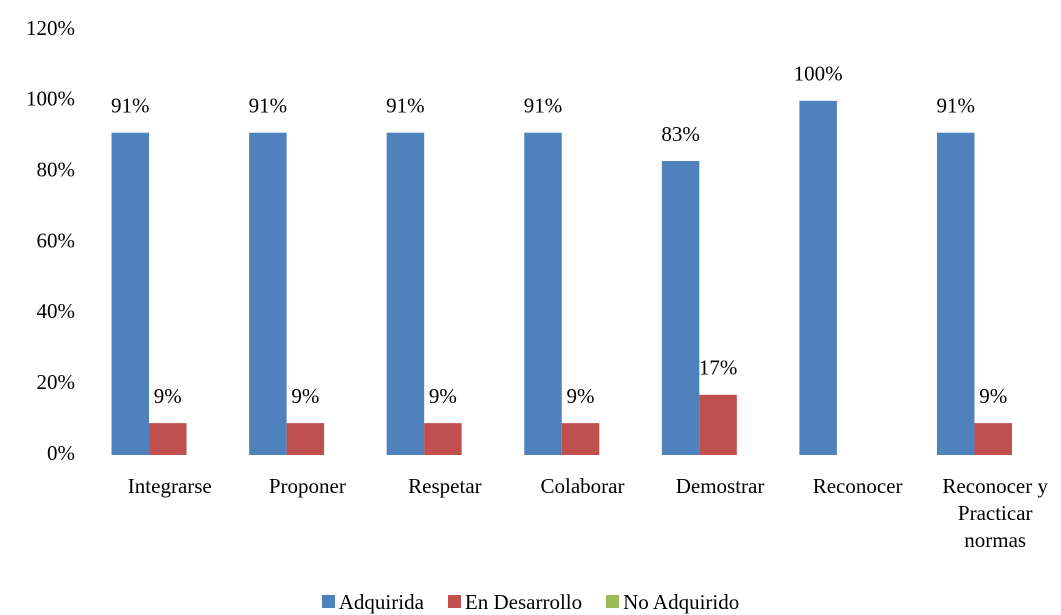  I want to click on legend: Adquirida En Desarrollo No Adquirido, so click(530, 602).